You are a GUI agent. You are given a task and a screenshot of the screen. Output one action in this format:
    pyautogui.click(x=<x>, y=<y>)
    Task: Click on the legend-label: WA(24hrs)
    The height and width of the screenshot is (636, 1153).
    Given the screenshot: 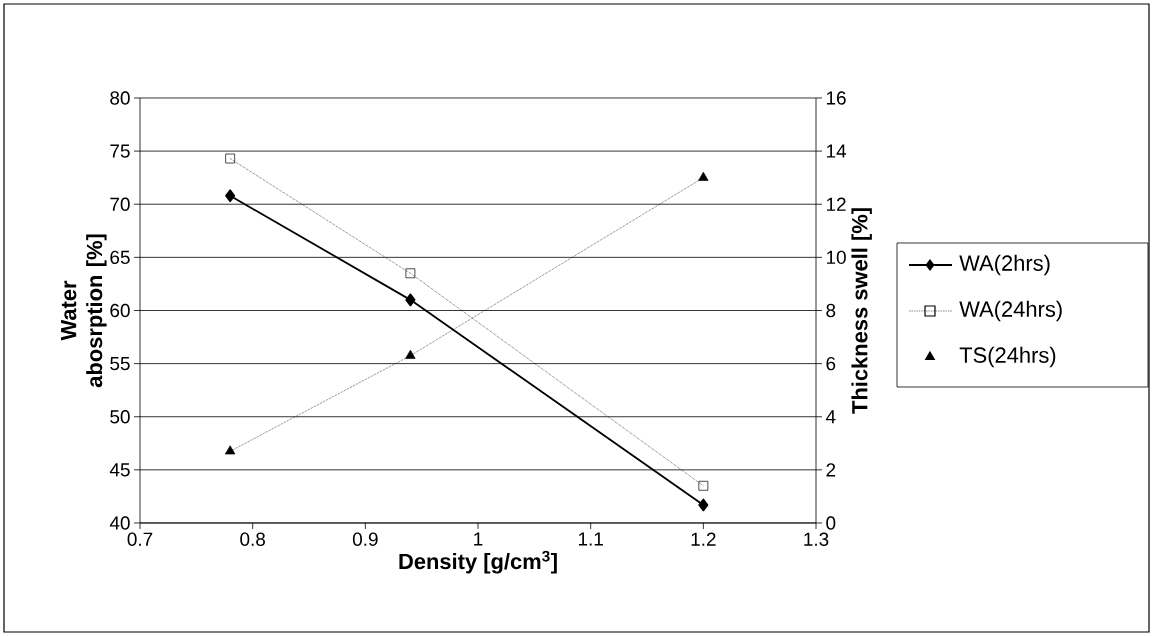 What is the action you would take?
    pyautogui.click(x=1010, y=311)
    